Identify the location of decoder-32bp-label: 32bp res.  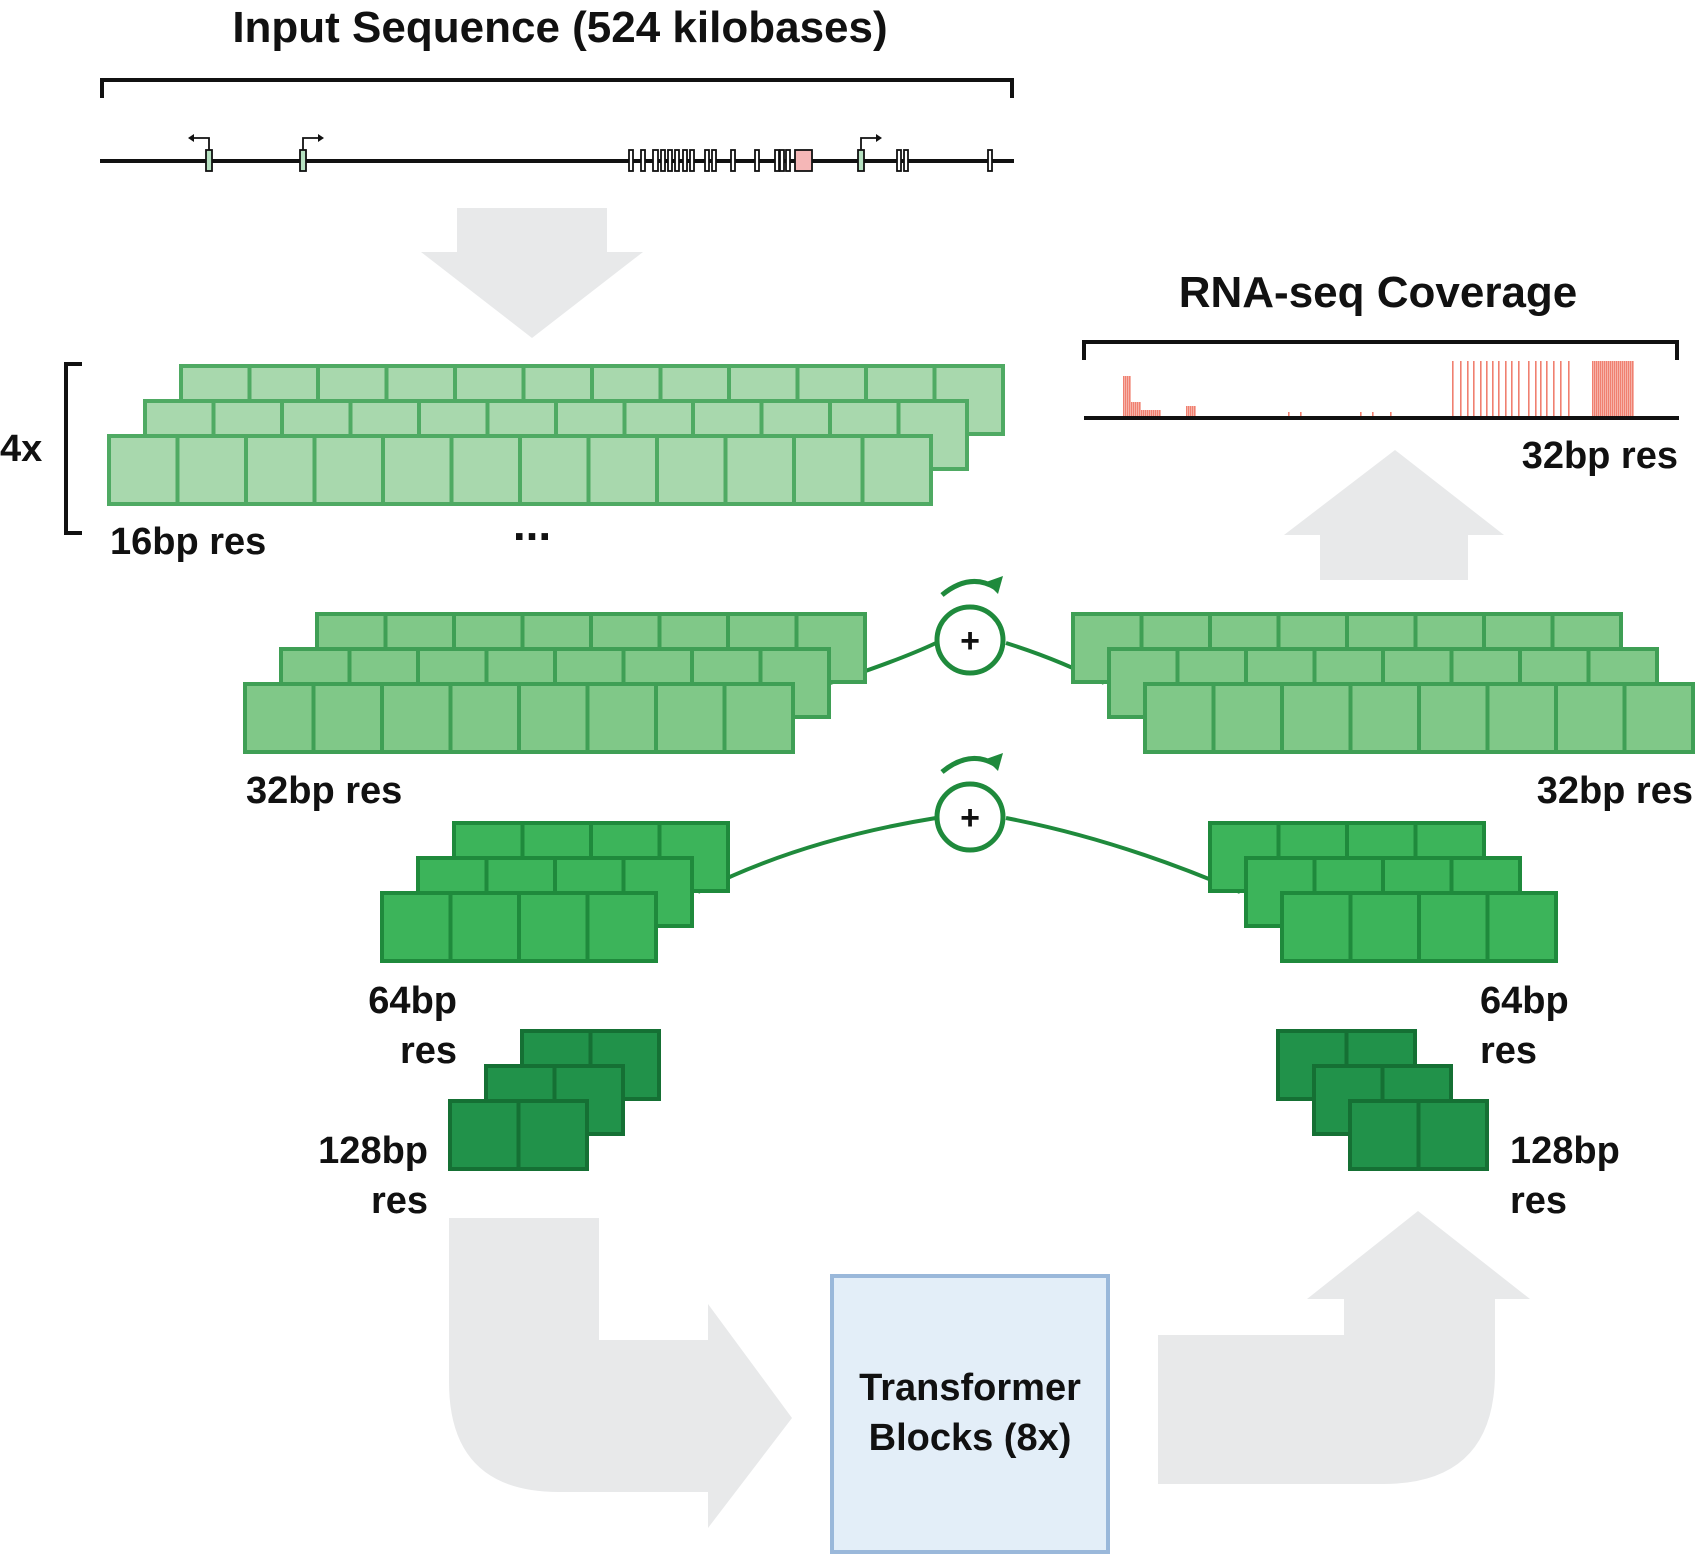
(1615, 791).